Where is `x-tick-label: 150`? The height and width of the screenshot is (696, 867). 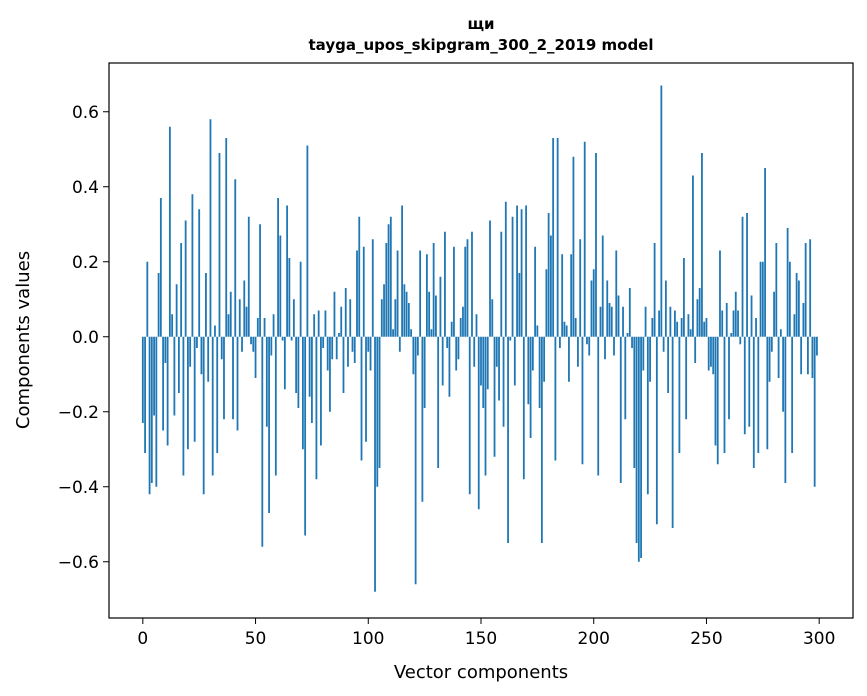
x-tick-label: 150 is located at coordinates (481, 639).